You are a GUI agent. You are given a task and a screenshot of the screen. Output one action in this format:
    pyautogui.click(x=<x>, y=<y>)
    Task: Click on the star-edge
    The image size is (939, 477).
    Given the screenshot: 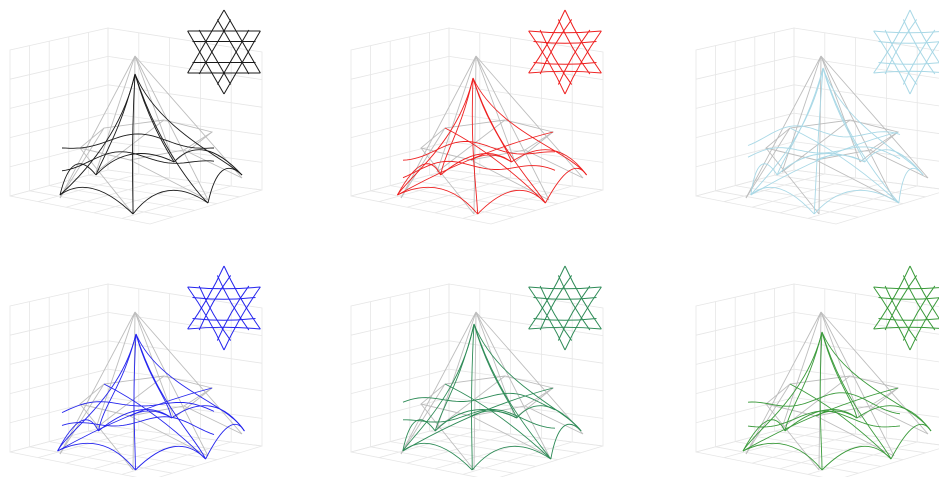 What is the action you would take?
    pyautogui.click(x=892, y=62)
    